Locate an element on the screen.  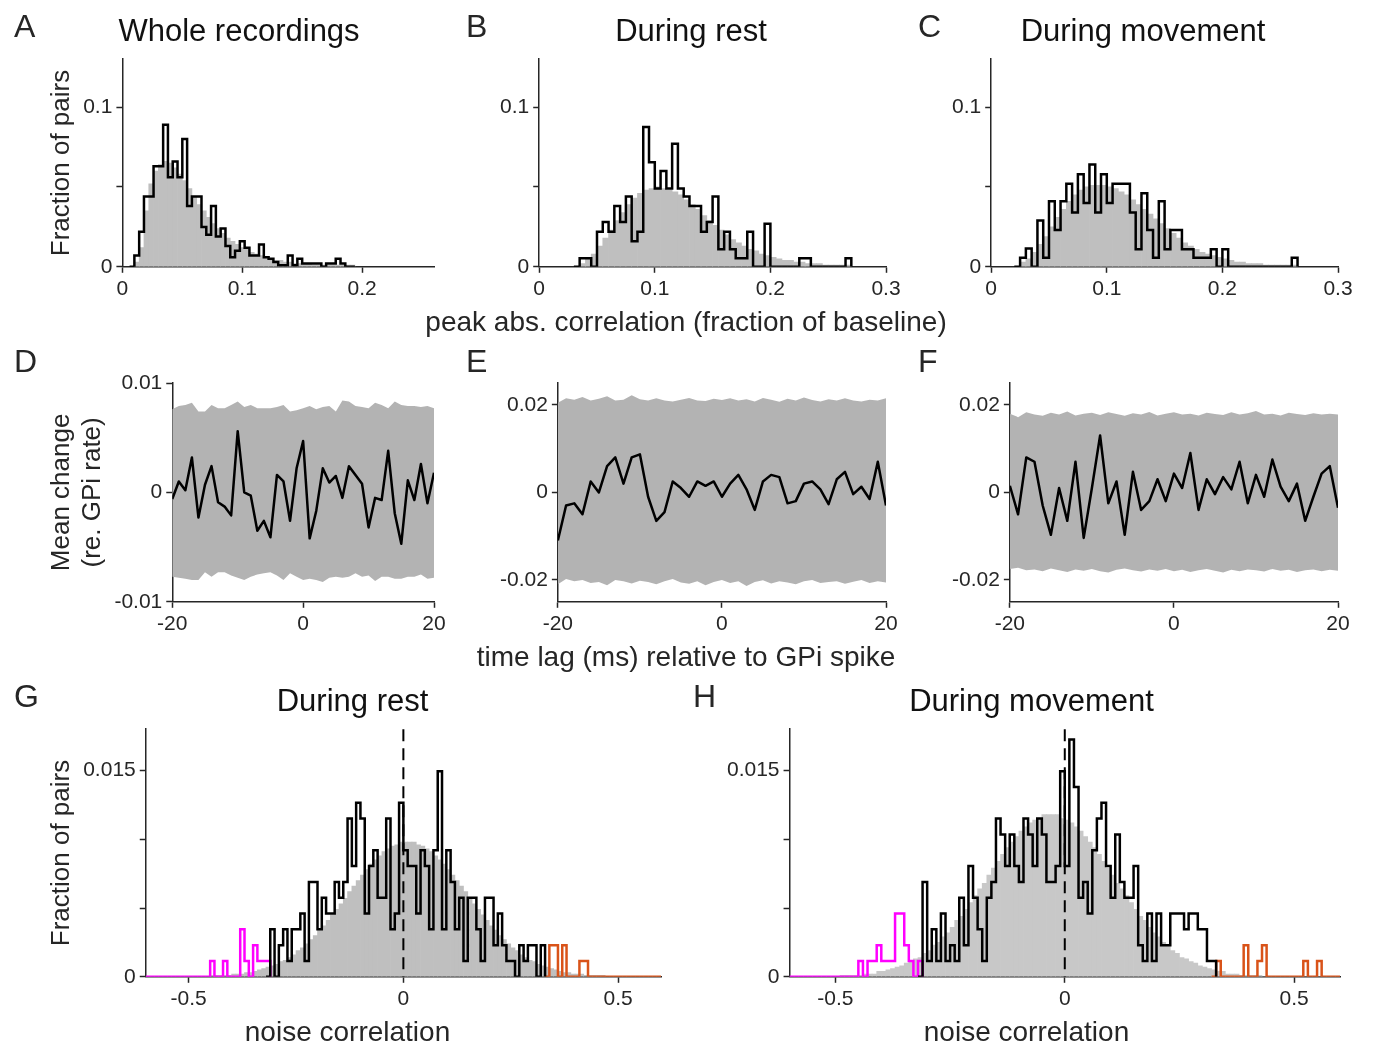
chart-title: Whole recordings is located at coordinates (239, 31).